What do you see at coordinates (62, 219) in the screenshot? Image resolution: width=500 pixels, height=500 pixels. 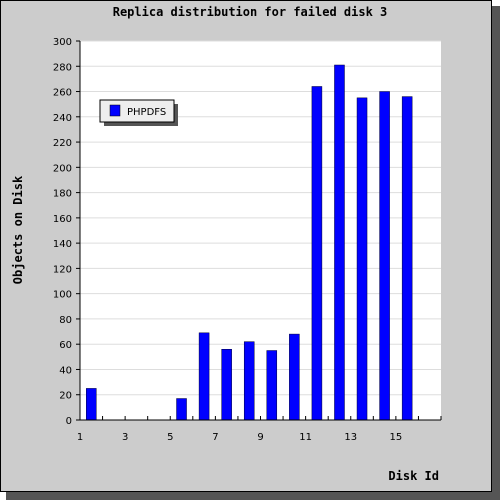 I see `y-tick-label: 160` at bounding box center [62, 219].